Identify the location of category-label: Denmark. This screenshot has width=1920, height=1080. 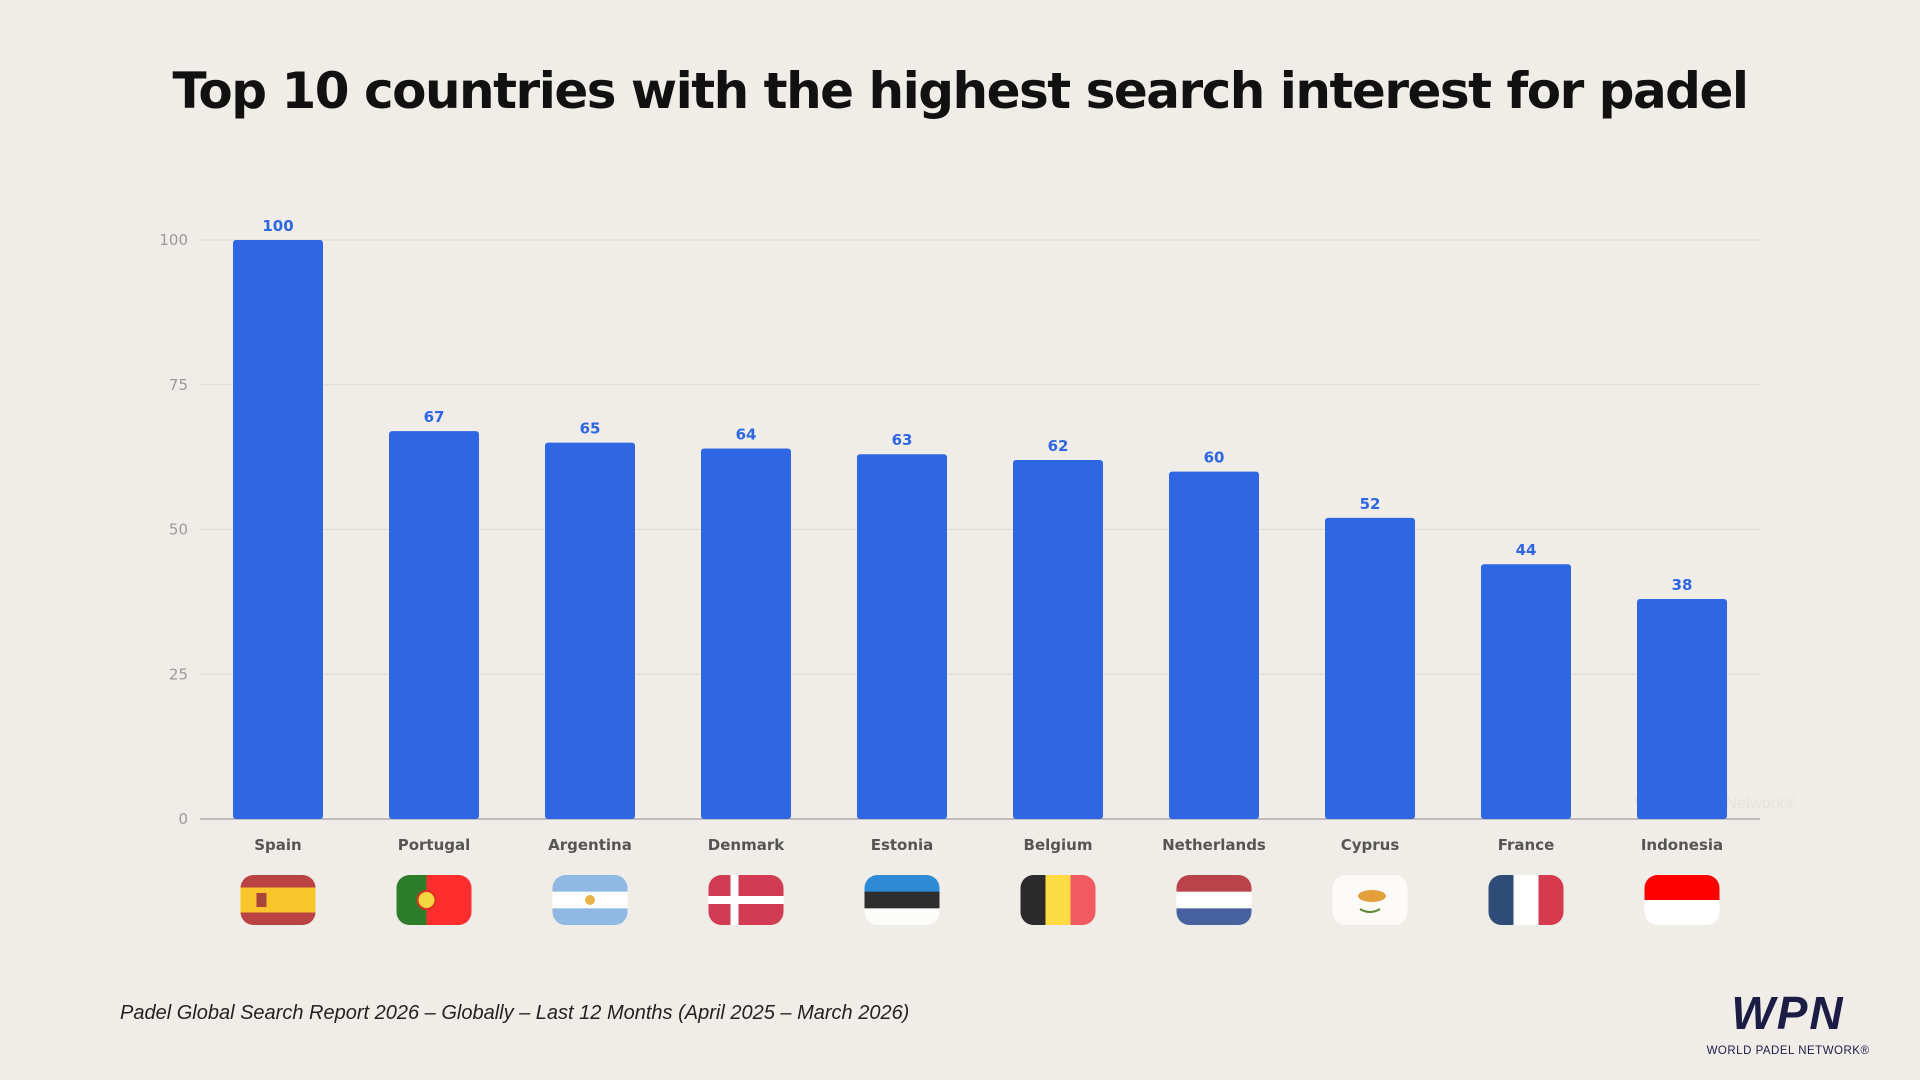
(746, 845).